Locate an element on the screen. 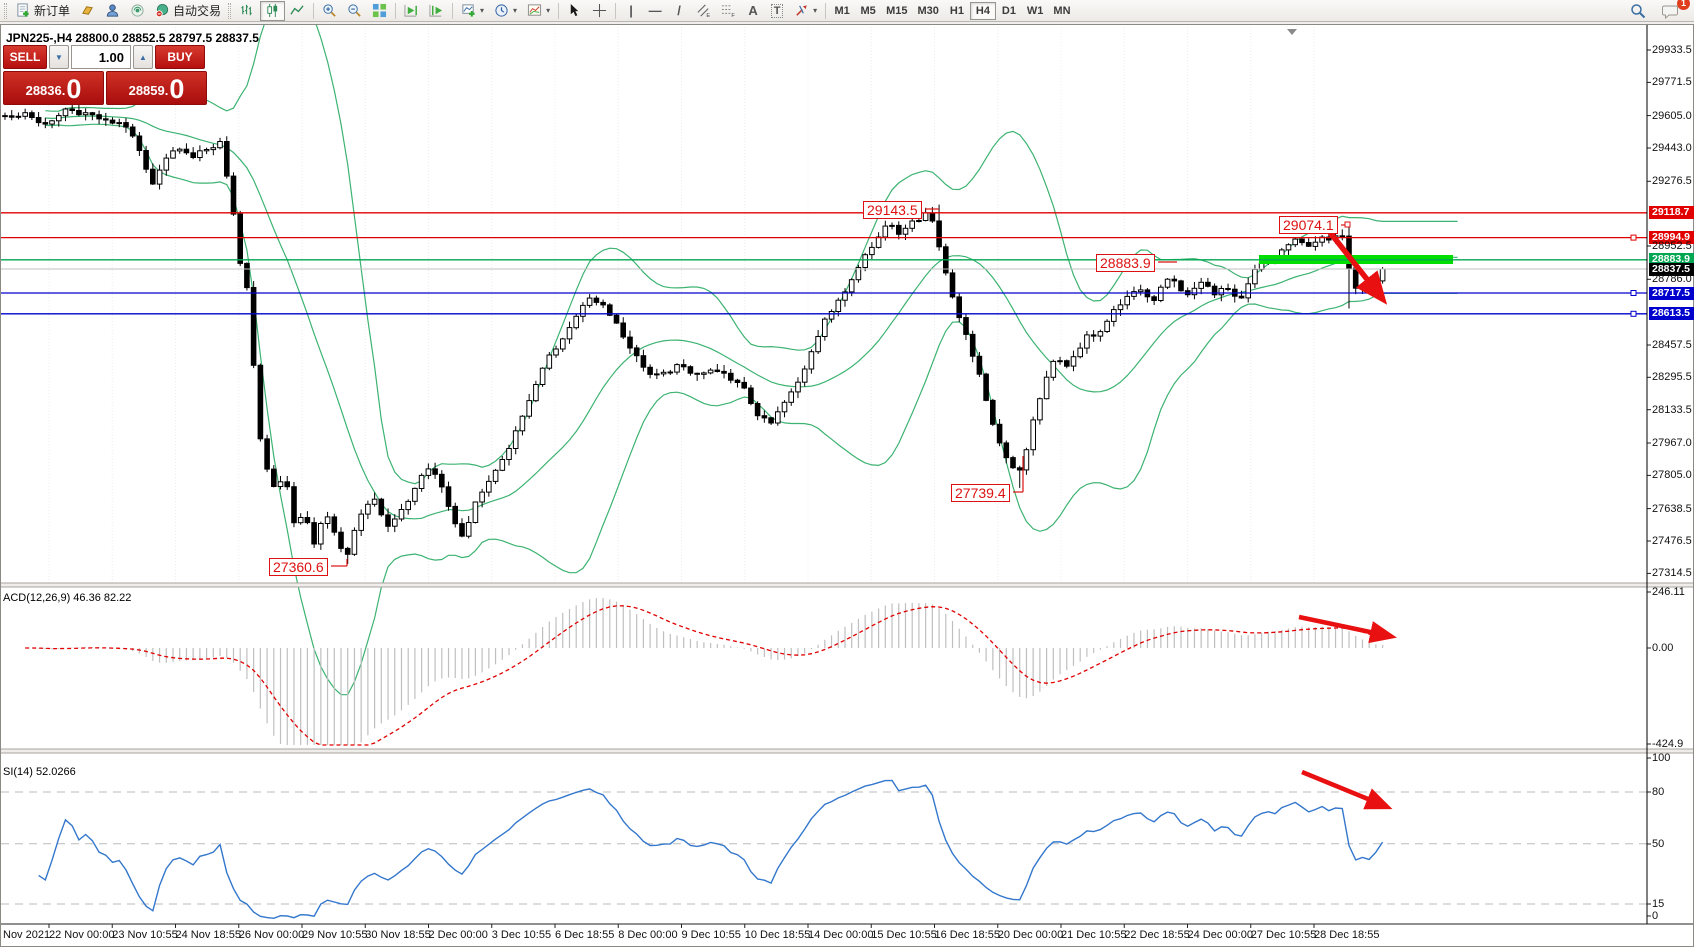  price-annotation: 29074.1 is located at coordinates (1308, 225).